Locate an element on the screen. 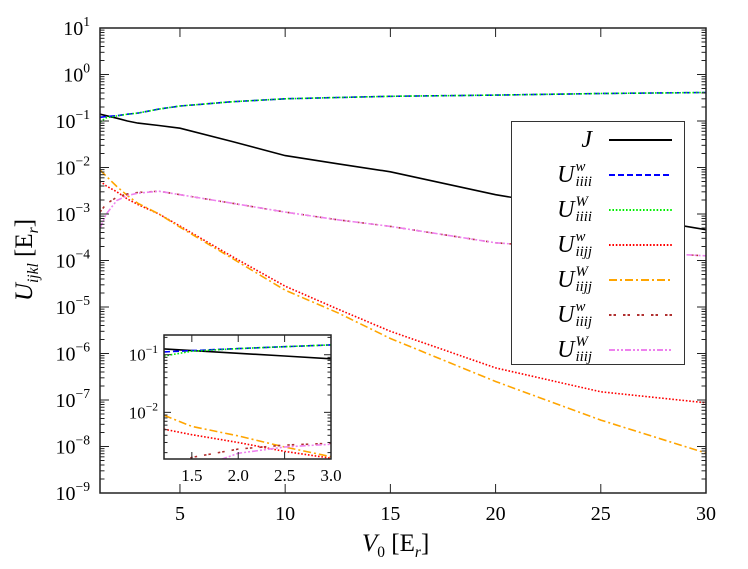  legend-item: J is located at coordinates (598, 140).